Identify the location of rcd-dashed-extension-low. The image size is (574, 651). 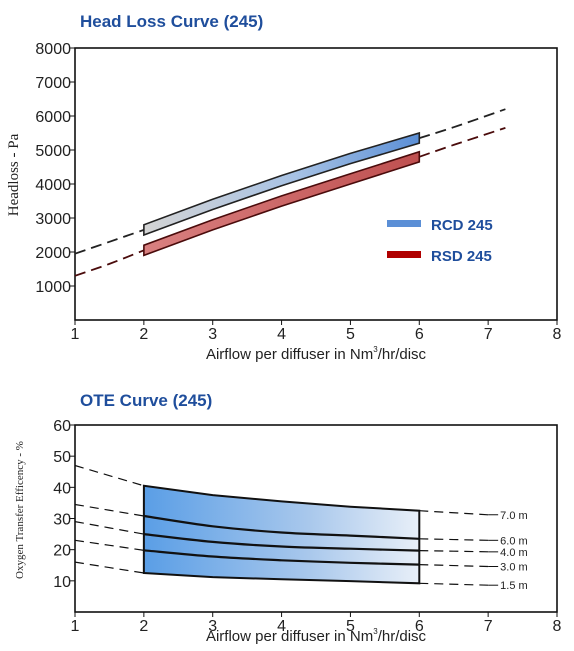
(109, 242).